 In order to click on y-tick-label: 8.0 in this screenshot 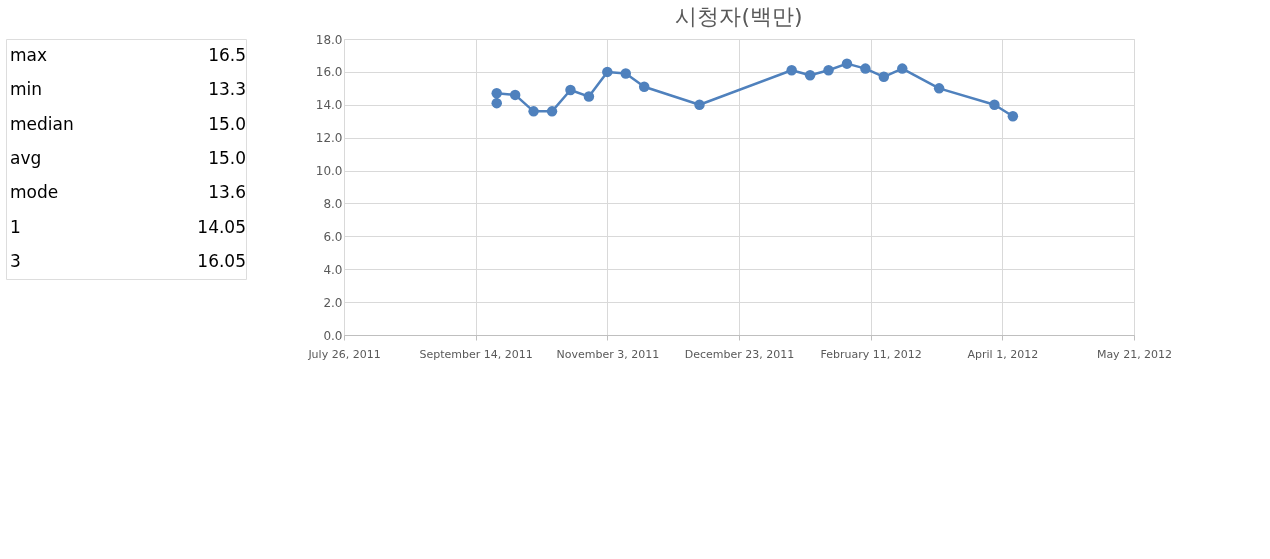, I will do `click(333, 203)`.